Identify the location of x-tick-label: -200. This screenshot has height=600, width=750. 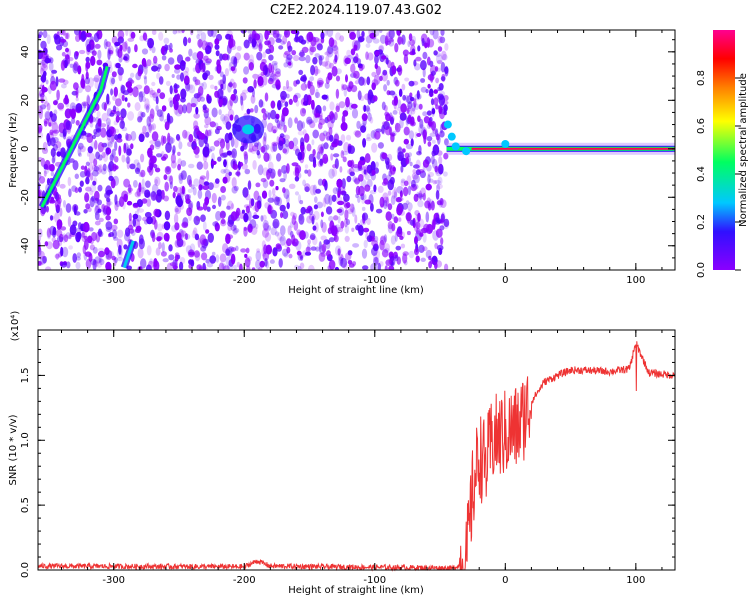
(244, 280).